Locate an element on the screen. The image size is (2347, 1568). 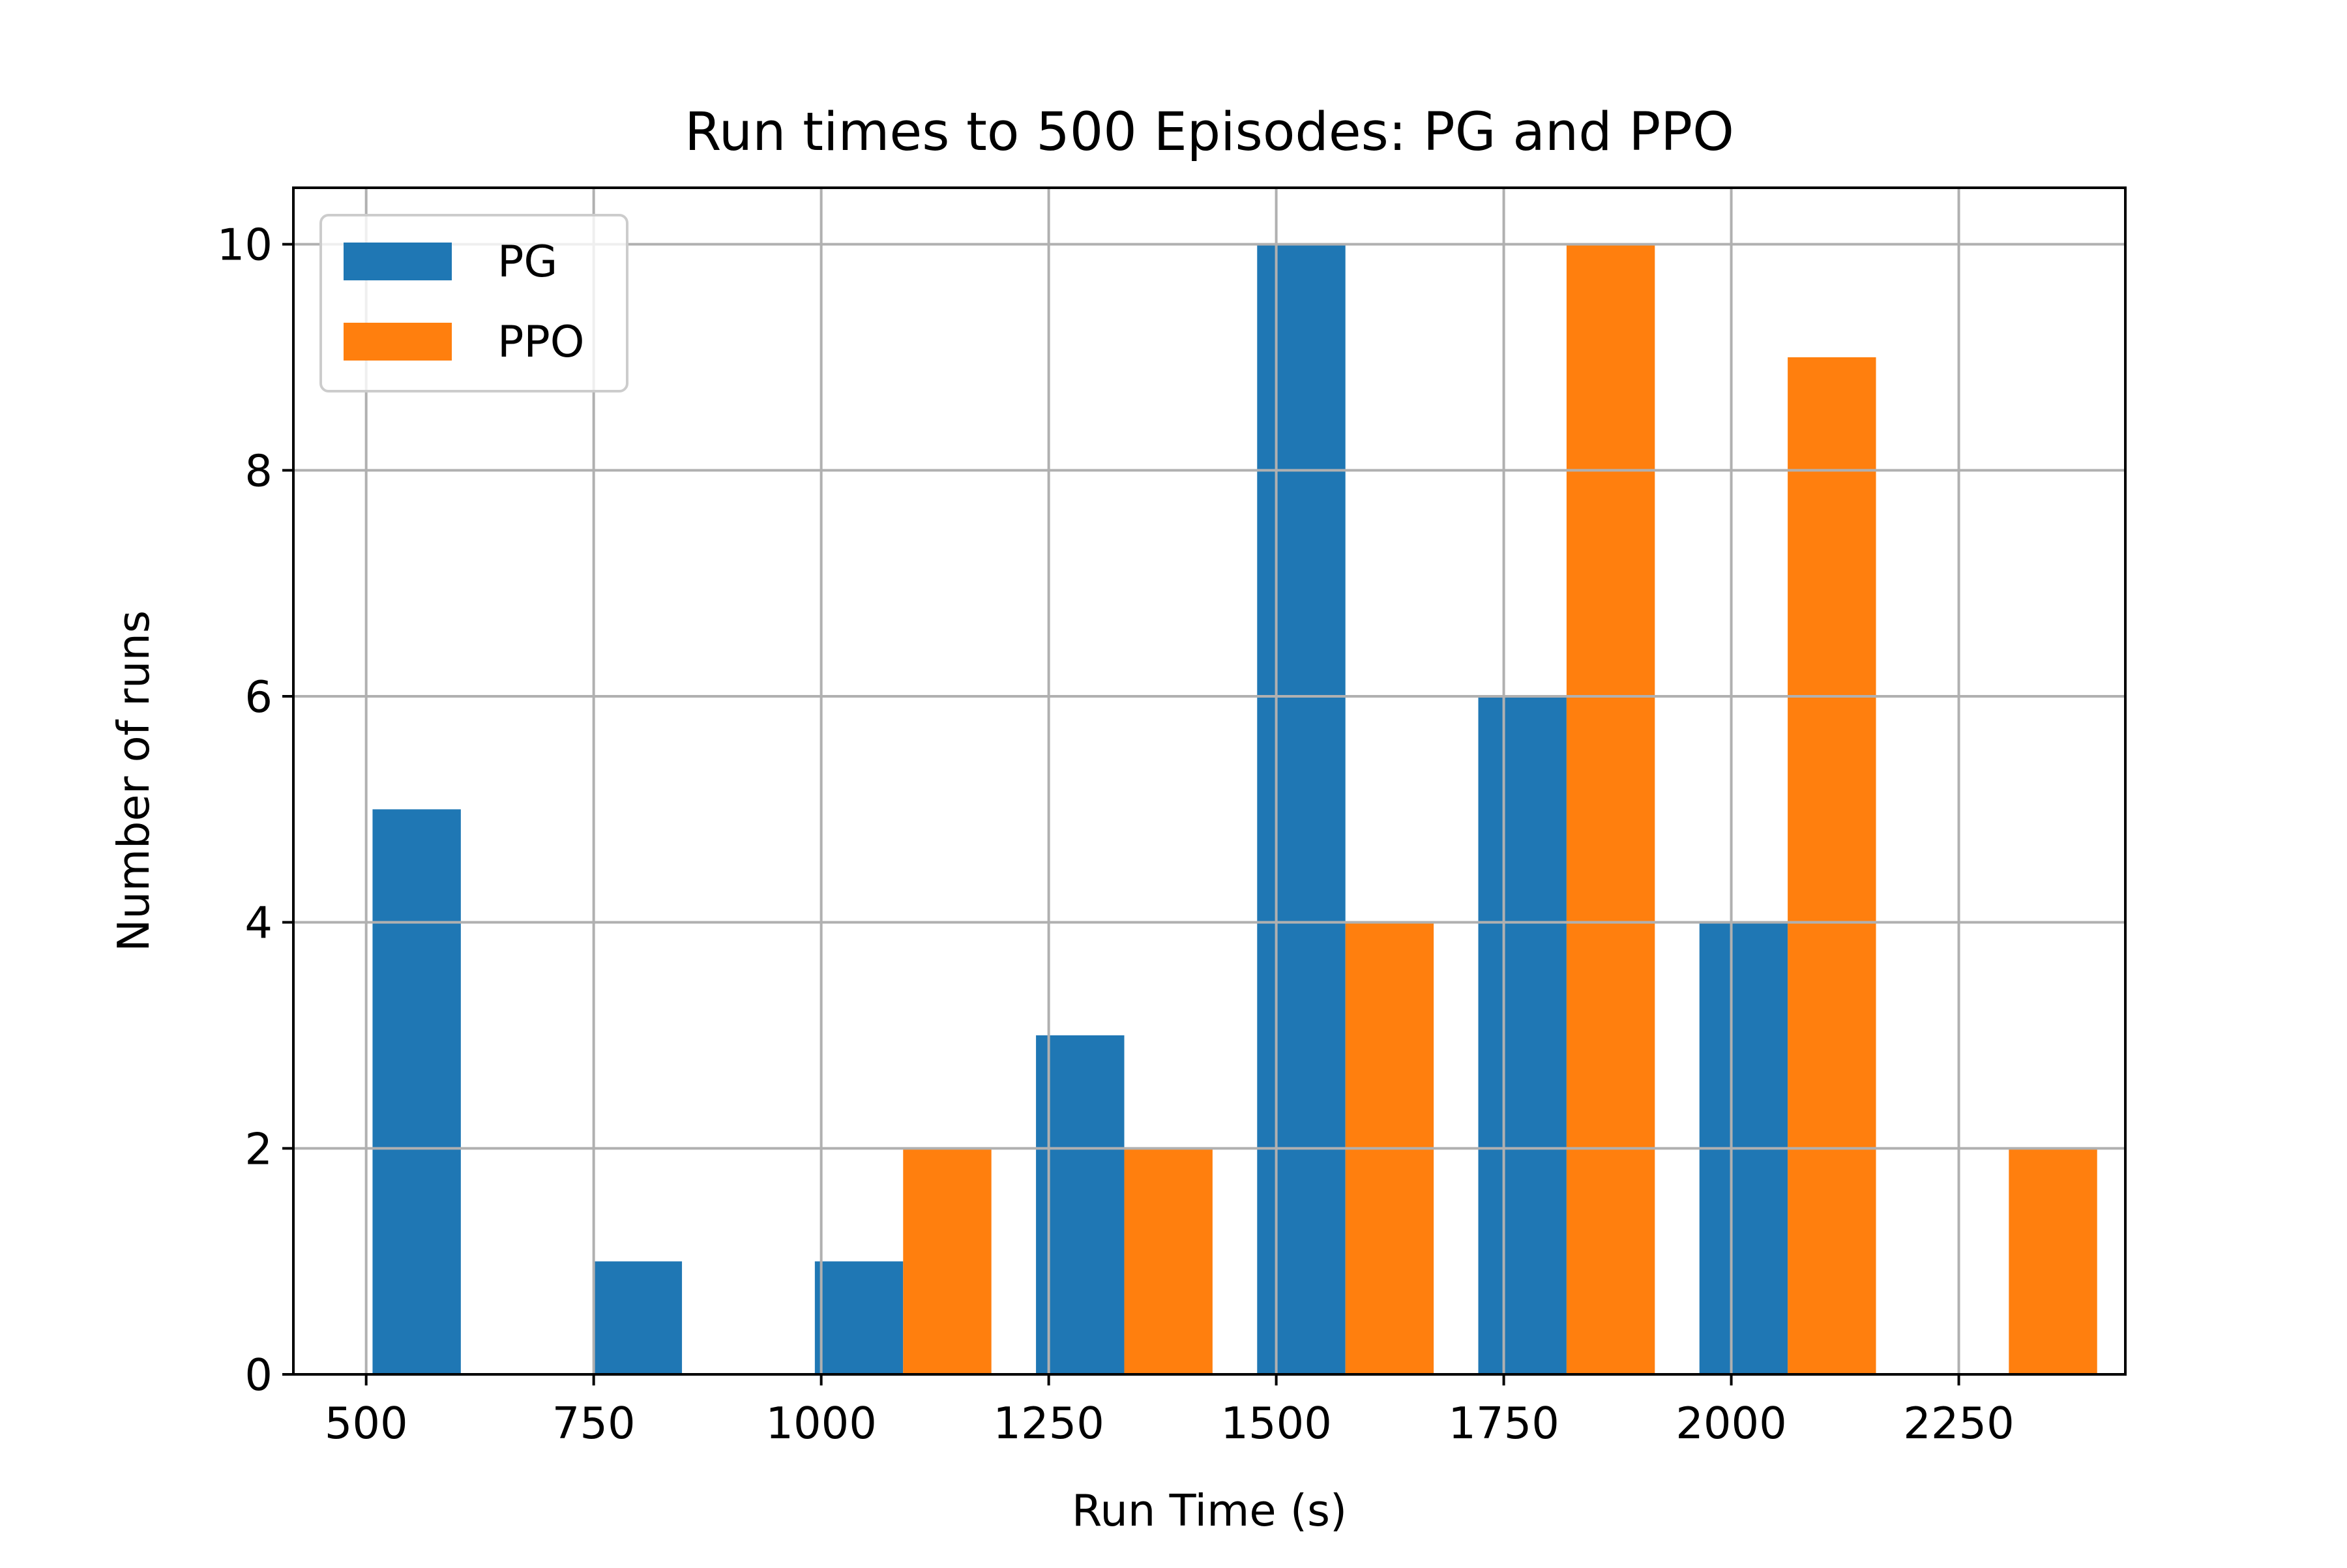
y-axis-label: Number of runs is located at coordinates (133, 781).